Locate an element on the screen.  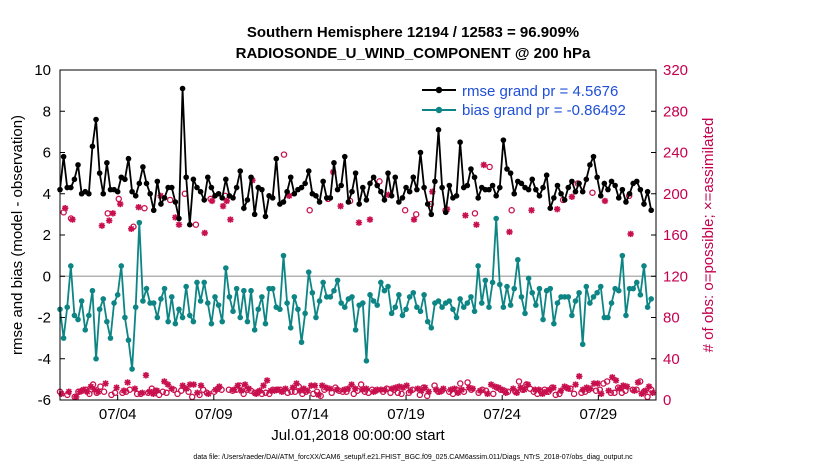
y-tick-right-label: 280 is located at coordinates (675, 111).